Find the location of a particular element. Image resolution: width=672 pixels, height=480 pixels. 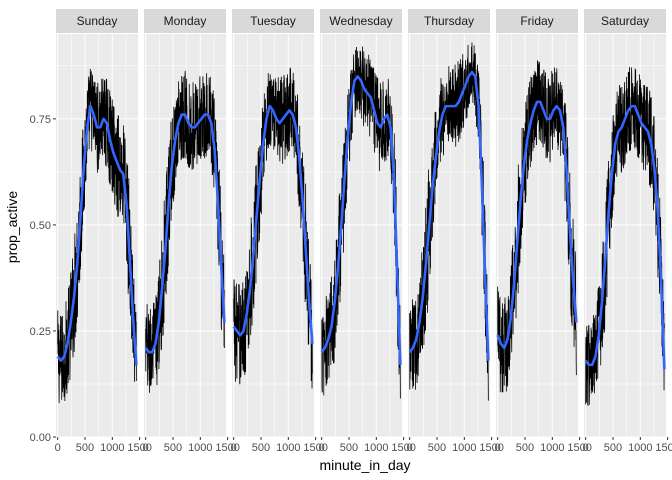

x-axis-title: minute_in_day is located at coordinates (364, 465).